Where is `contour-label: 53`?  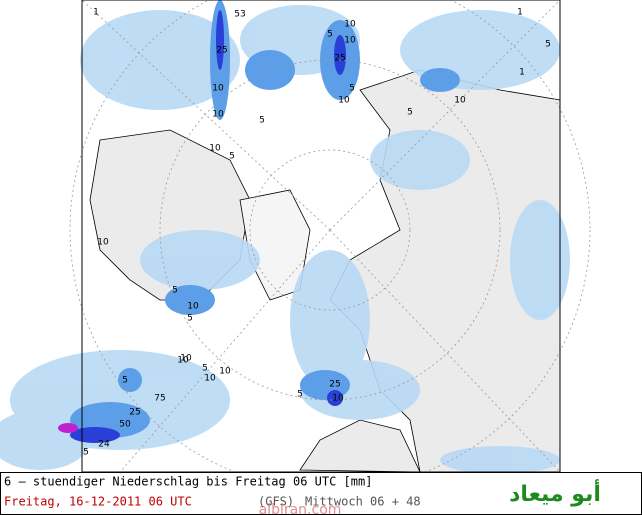
contour-label: 53 is located at coordinates (239, 15).